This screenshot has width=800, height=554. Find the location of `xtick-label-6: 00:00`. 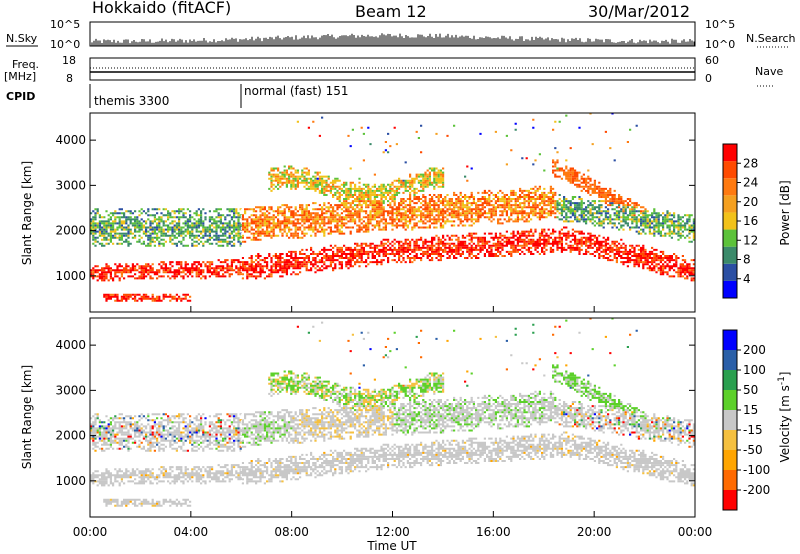

xtick-label-6: 00:00 is located at coordinates (695, 532).